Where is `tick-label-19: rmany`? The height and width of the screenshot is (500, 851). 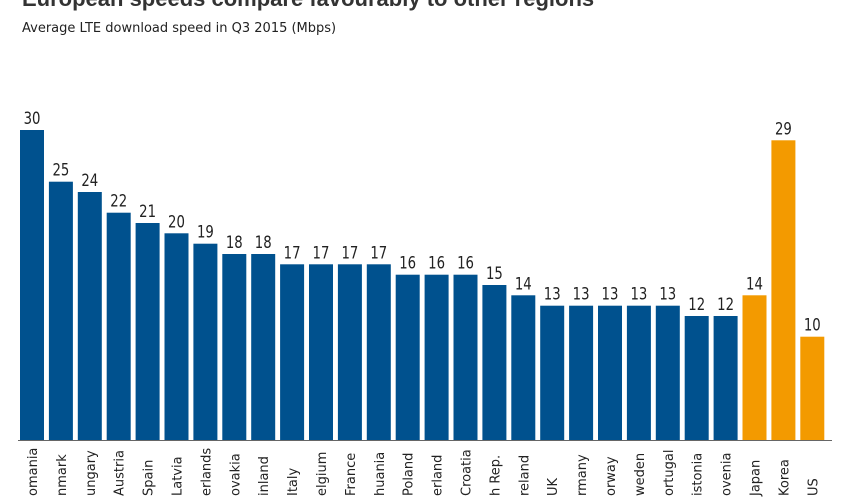 tick-label-19: rmany is located at coordinates (582, 475).